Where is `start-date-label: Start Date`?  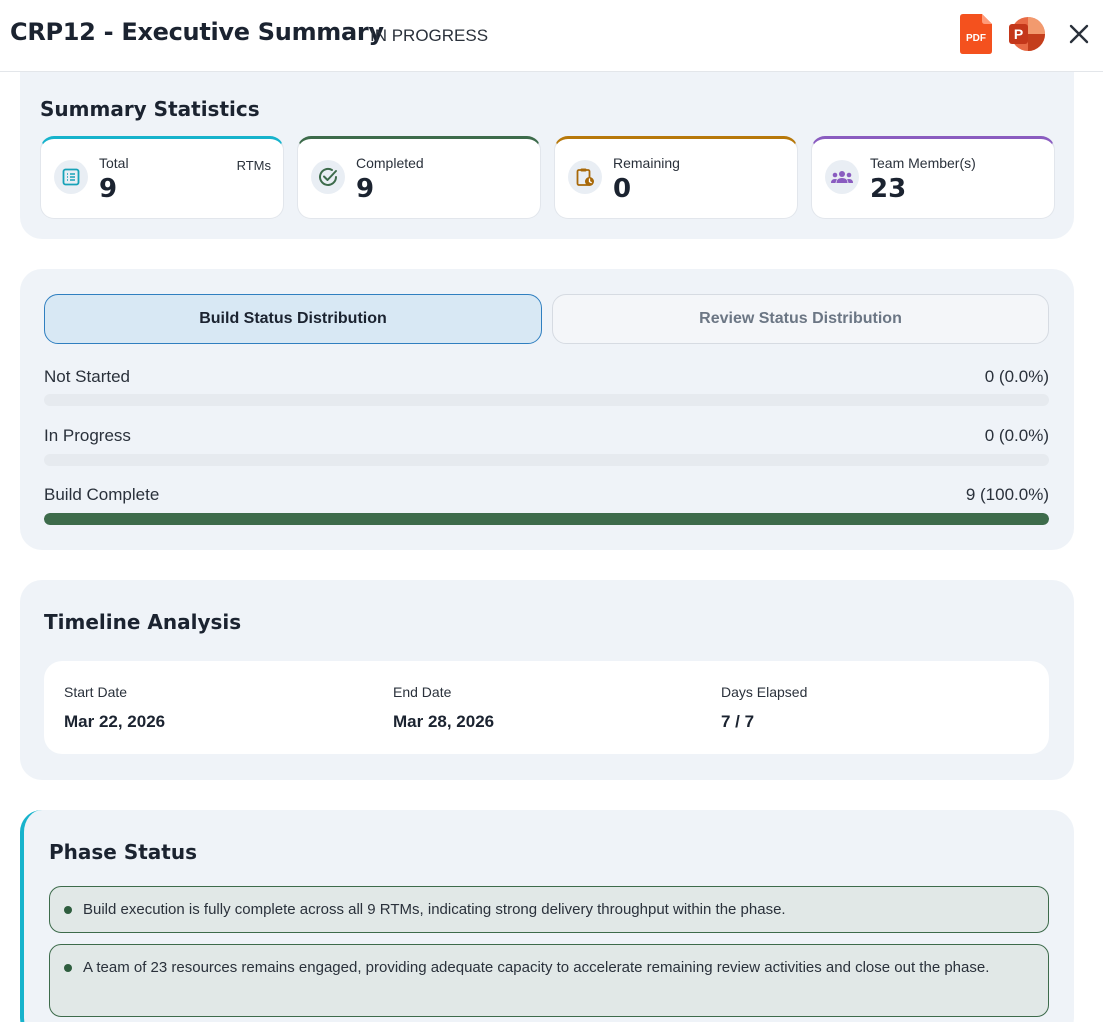 start-date-label: Start Date is located at coordinates (96, 692).